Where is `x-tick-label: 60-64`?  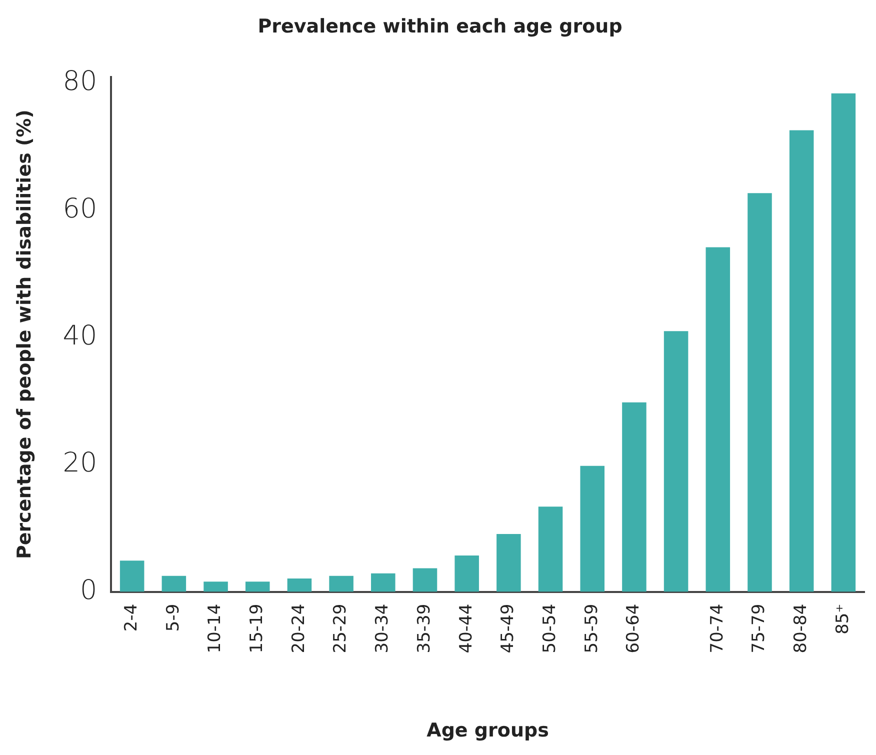
x-tick-label: 60-64 is located at coordinates (634, 629).